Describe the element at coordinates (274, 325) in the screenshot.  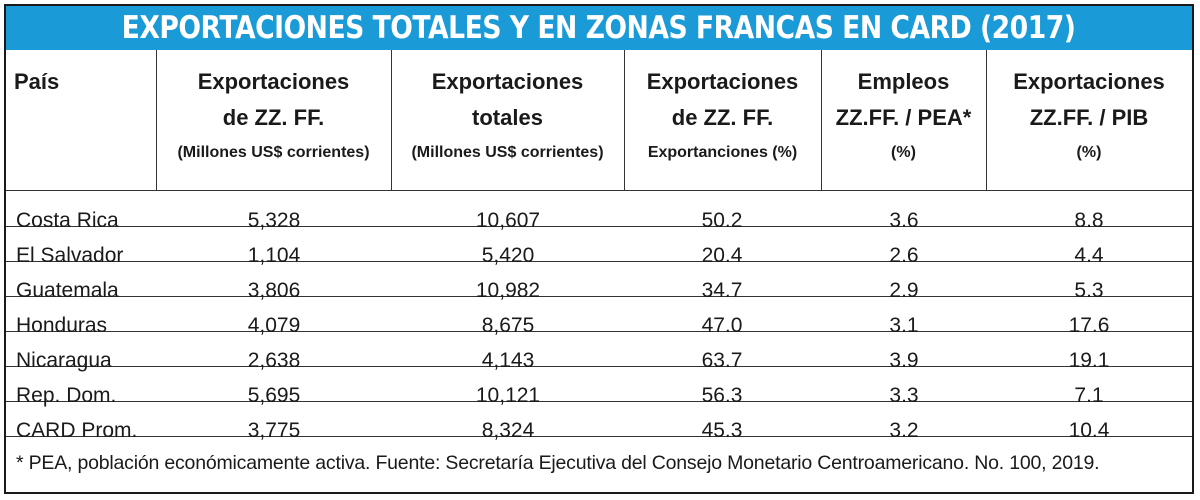
I see `cell-exp-zf: 4,079` at that location.